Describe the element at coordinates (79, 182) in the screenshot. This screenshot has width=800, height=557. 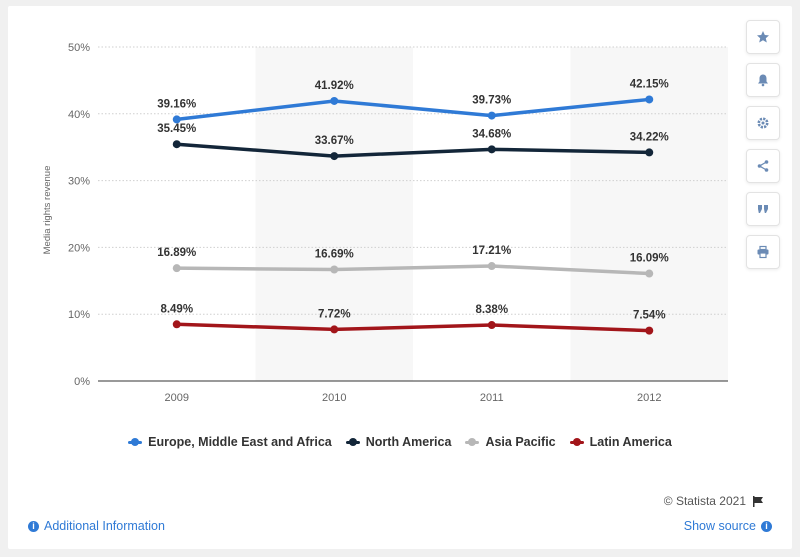
I see `y-tick-label: 30%` at that location.